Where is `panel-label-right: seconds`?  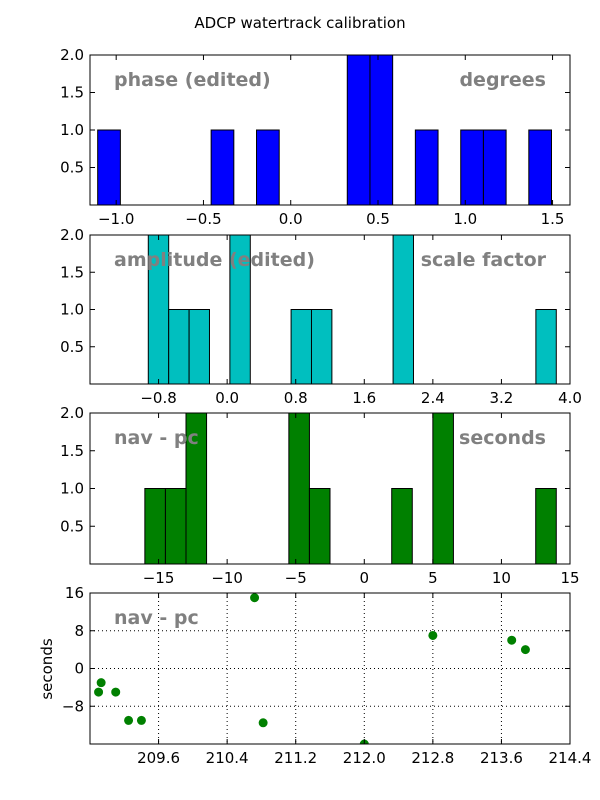
panel-label-right: seconds is located at coordinates (502, 438).